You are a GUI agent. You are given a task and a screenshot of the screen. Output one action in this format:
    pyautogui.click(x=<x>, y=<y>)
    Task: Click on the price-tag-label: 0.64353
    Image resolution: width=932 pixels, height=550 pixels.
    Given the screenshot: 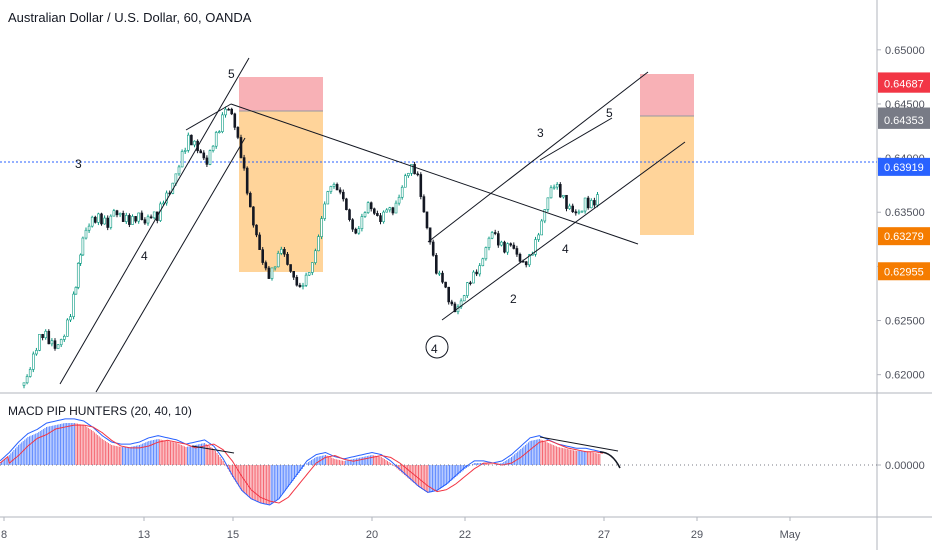 What is the action you would take?
    pyautogui.click(x=904, y=121)
    